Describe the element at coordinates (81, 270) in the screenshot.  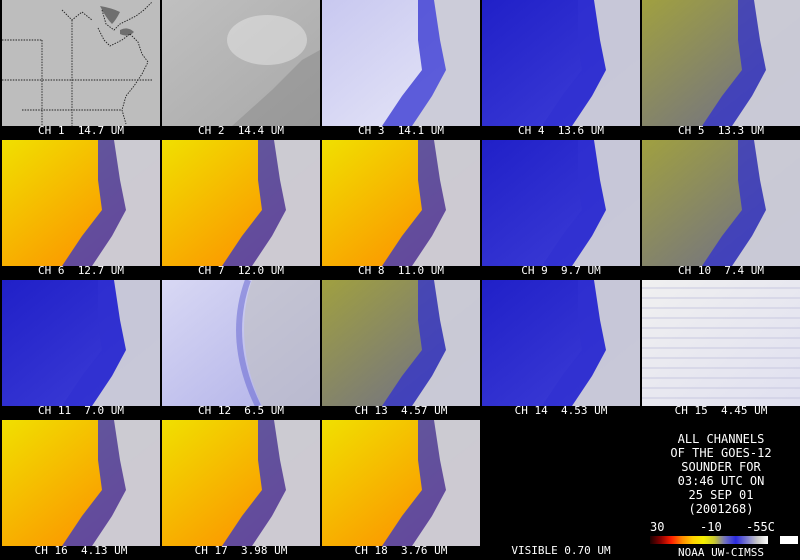
I see `channel-label: CH 6 12.7 UM` at that location.